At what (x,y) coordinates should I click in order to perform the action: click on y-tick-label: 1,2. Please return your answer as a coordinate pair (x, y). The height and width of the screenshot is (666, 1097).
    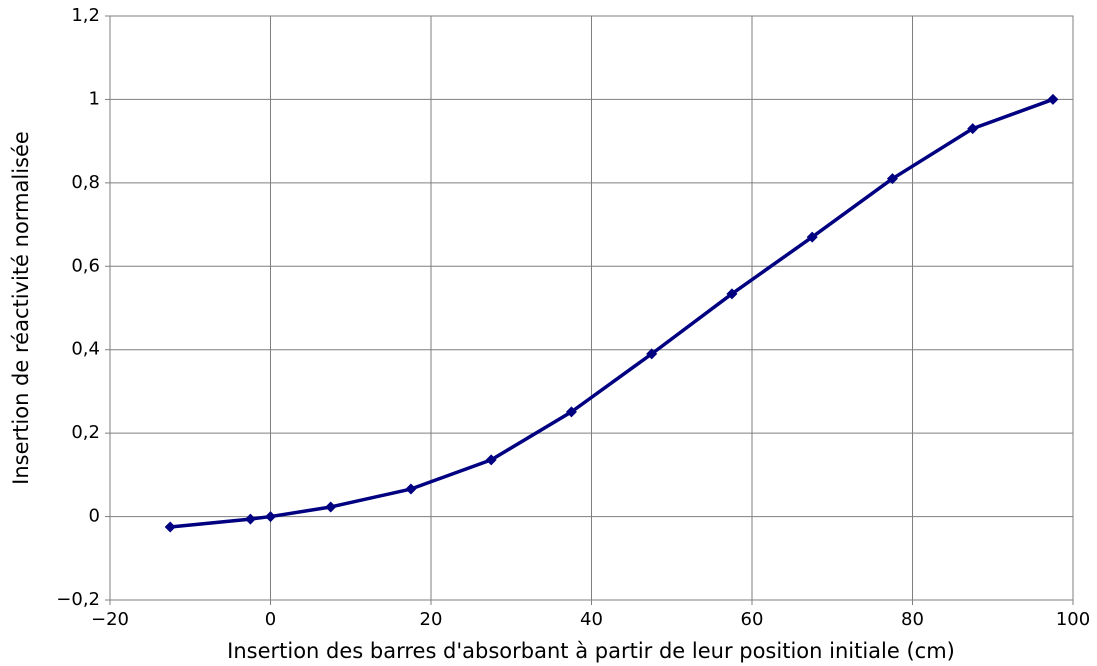
    Looking at the image, I should click on (85, 15).